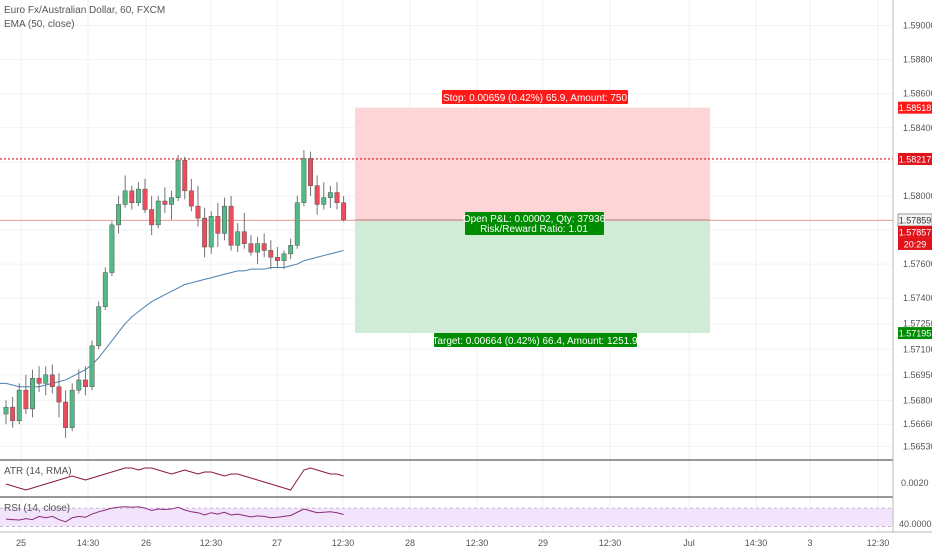 This screenshot has height=555, width=932. I want to click on stop-price-label-text: 1.58518, so click(915, 108).